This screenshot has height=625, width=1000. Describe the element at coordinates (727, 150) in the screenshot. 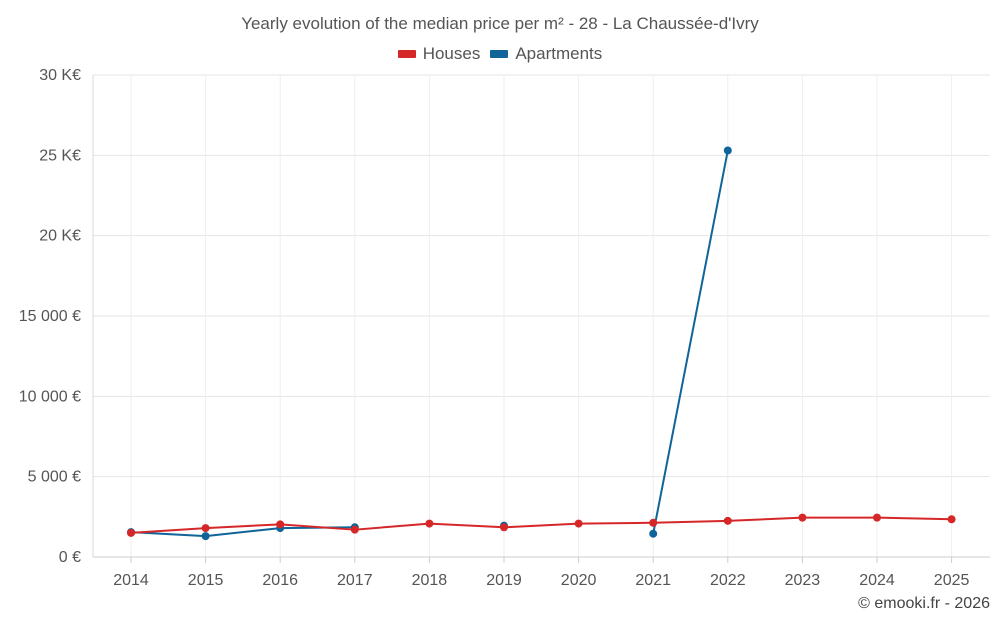

I see `data-point-apartments-2022` at that location.